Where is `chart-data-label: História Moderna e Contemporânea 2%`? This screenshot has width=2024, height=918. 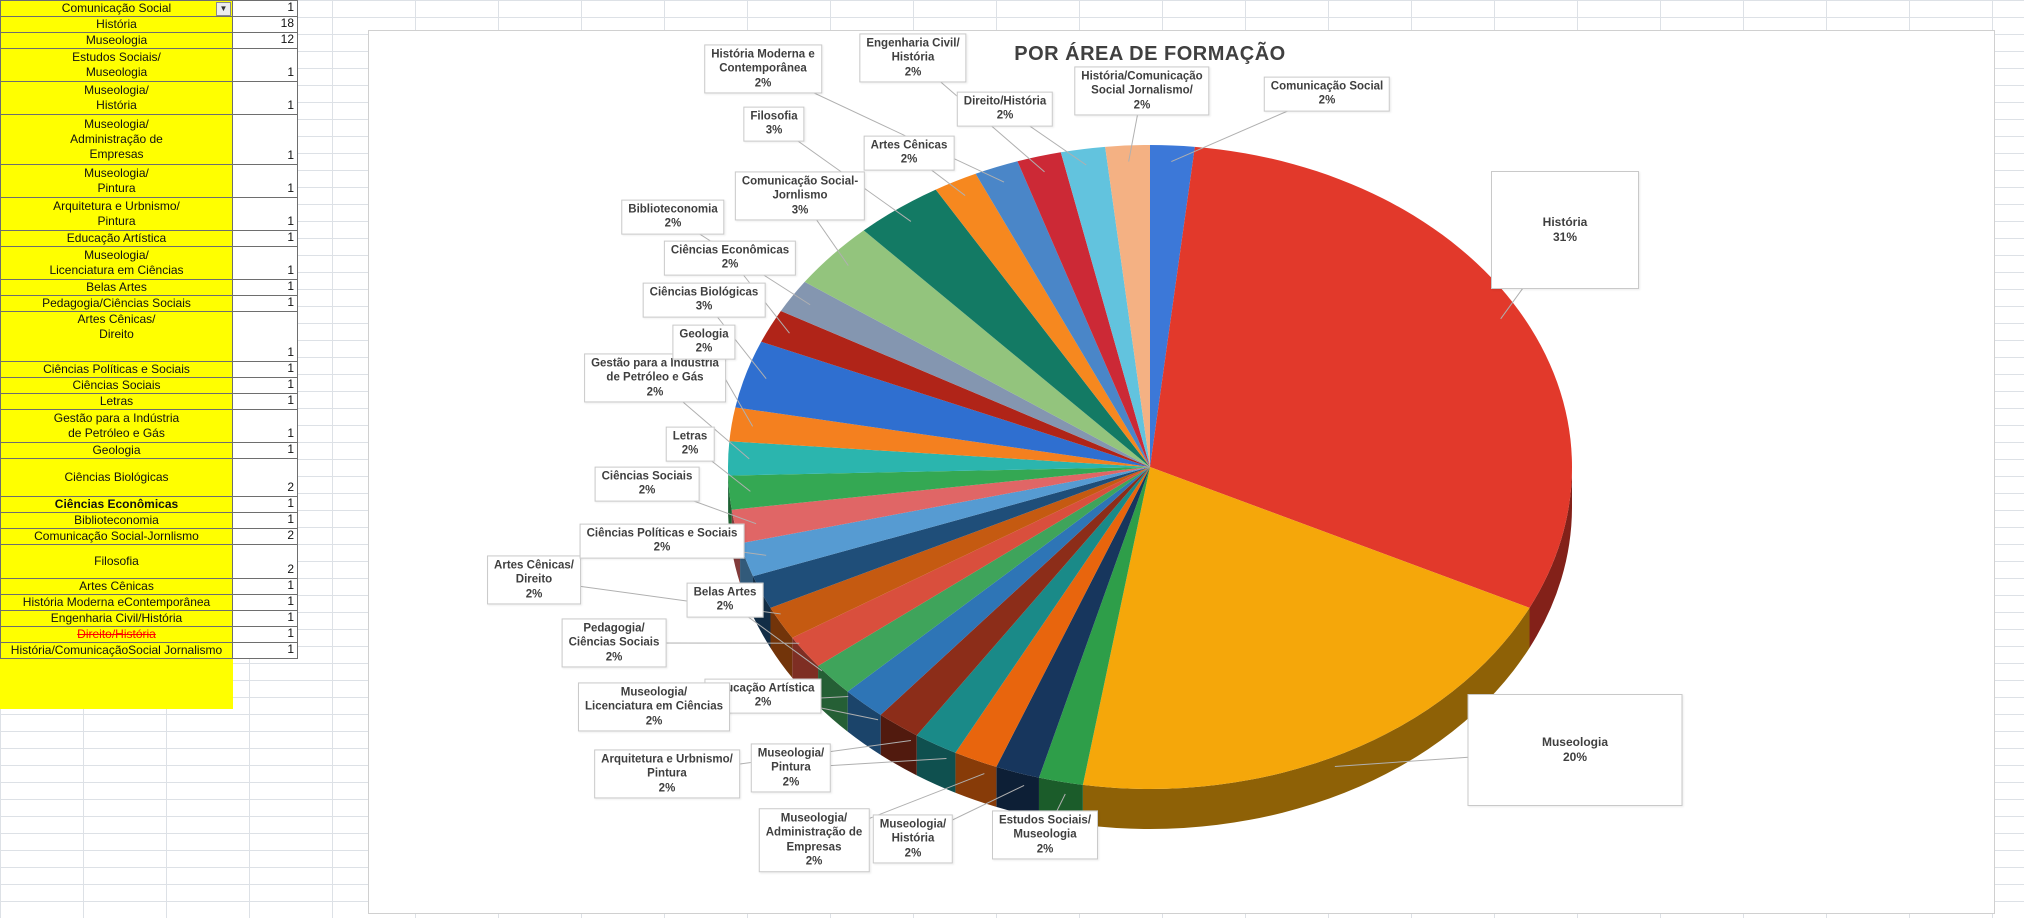
chart-data-label: História Moderna e Contemporânea 2% is located at coordinates (763, 69).